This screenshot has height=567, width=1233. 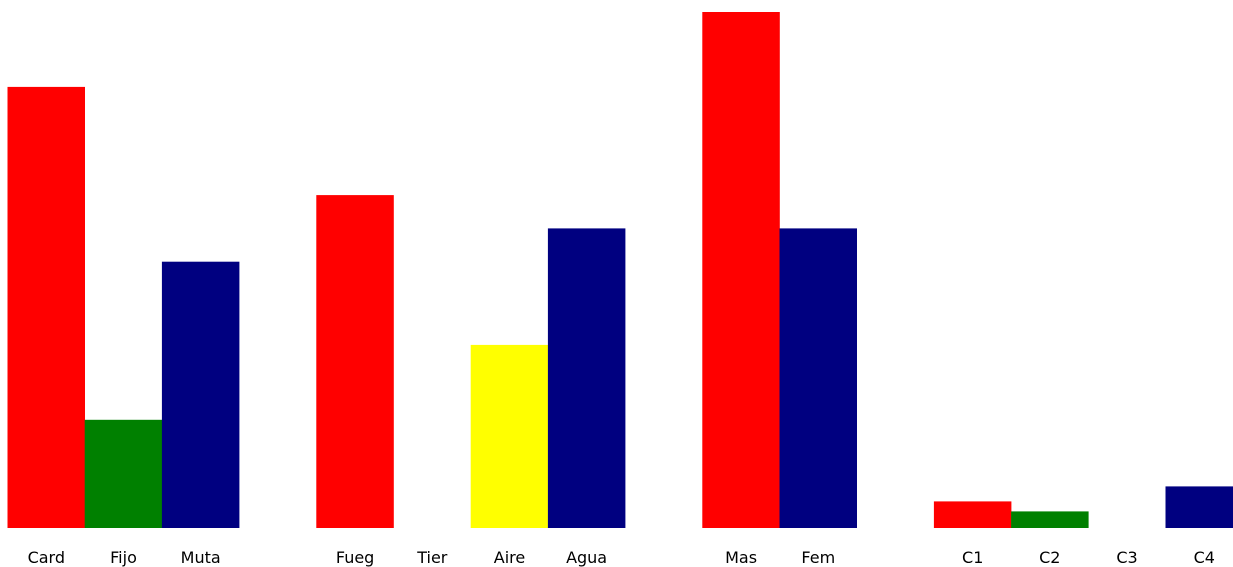 What do you see at coordinates (1049, 557) in the screenshot?
I see `x-tick-label-c2: C2` at bounding box center [1049, 557].